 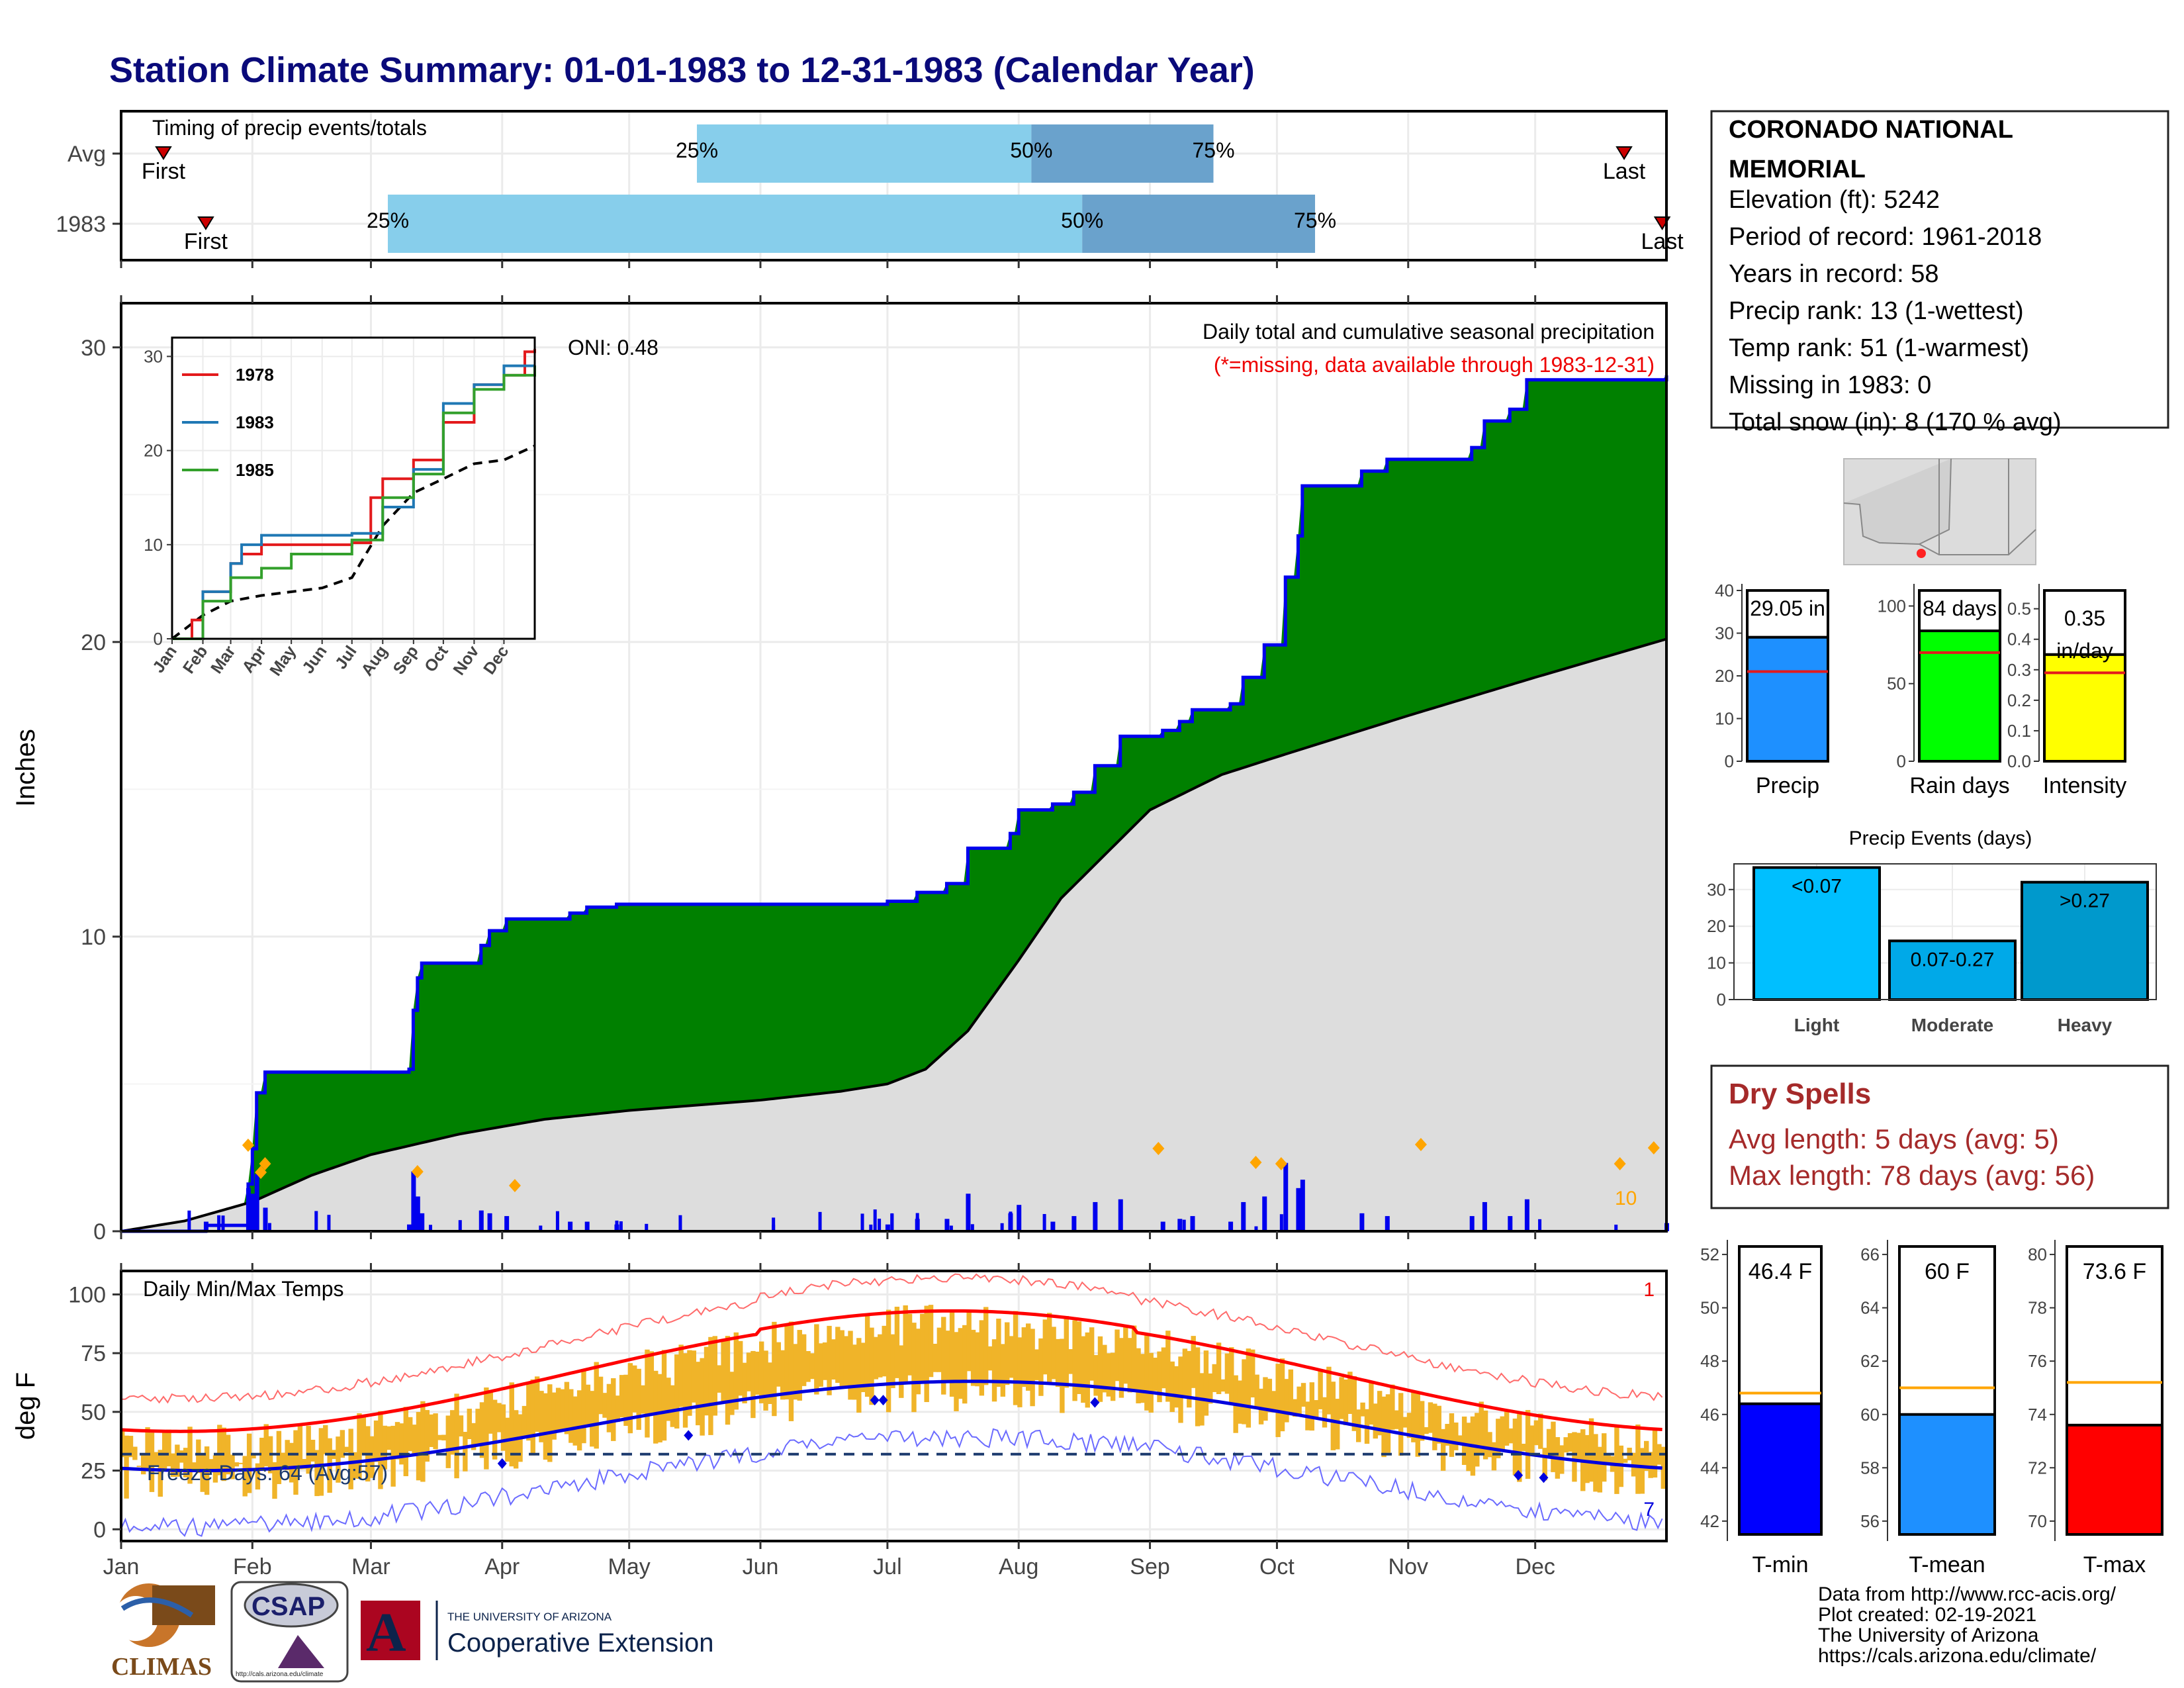 What do you see at coordinates (1724, 633) in the screenshot?
I see `summary-y-tick: 30` at bounding box center [1724, 633].